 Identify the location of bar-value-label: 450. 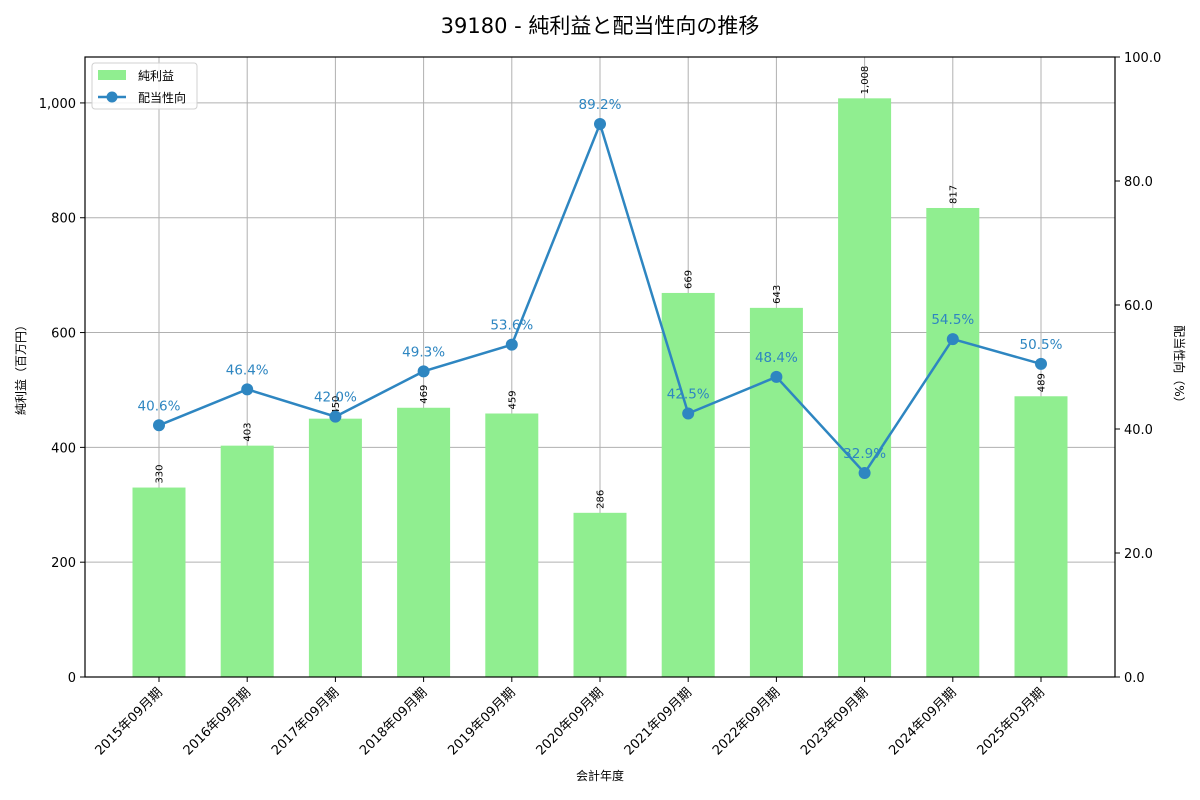
(336, 405).